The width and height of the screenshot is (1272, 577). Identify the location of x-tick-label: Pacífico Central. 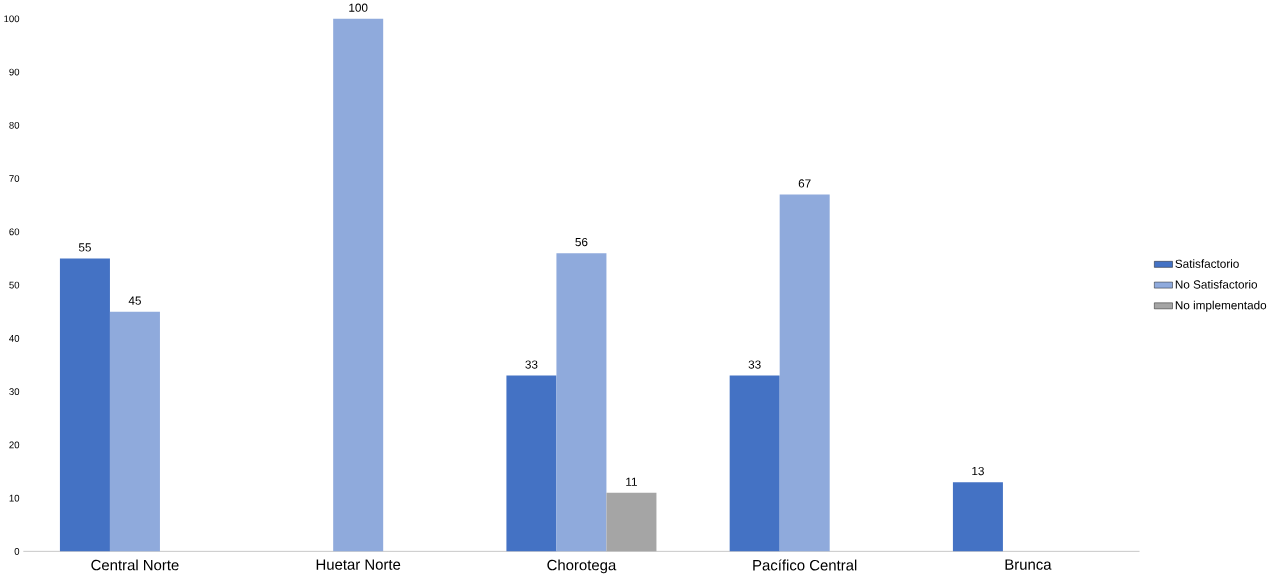
(805, 565).